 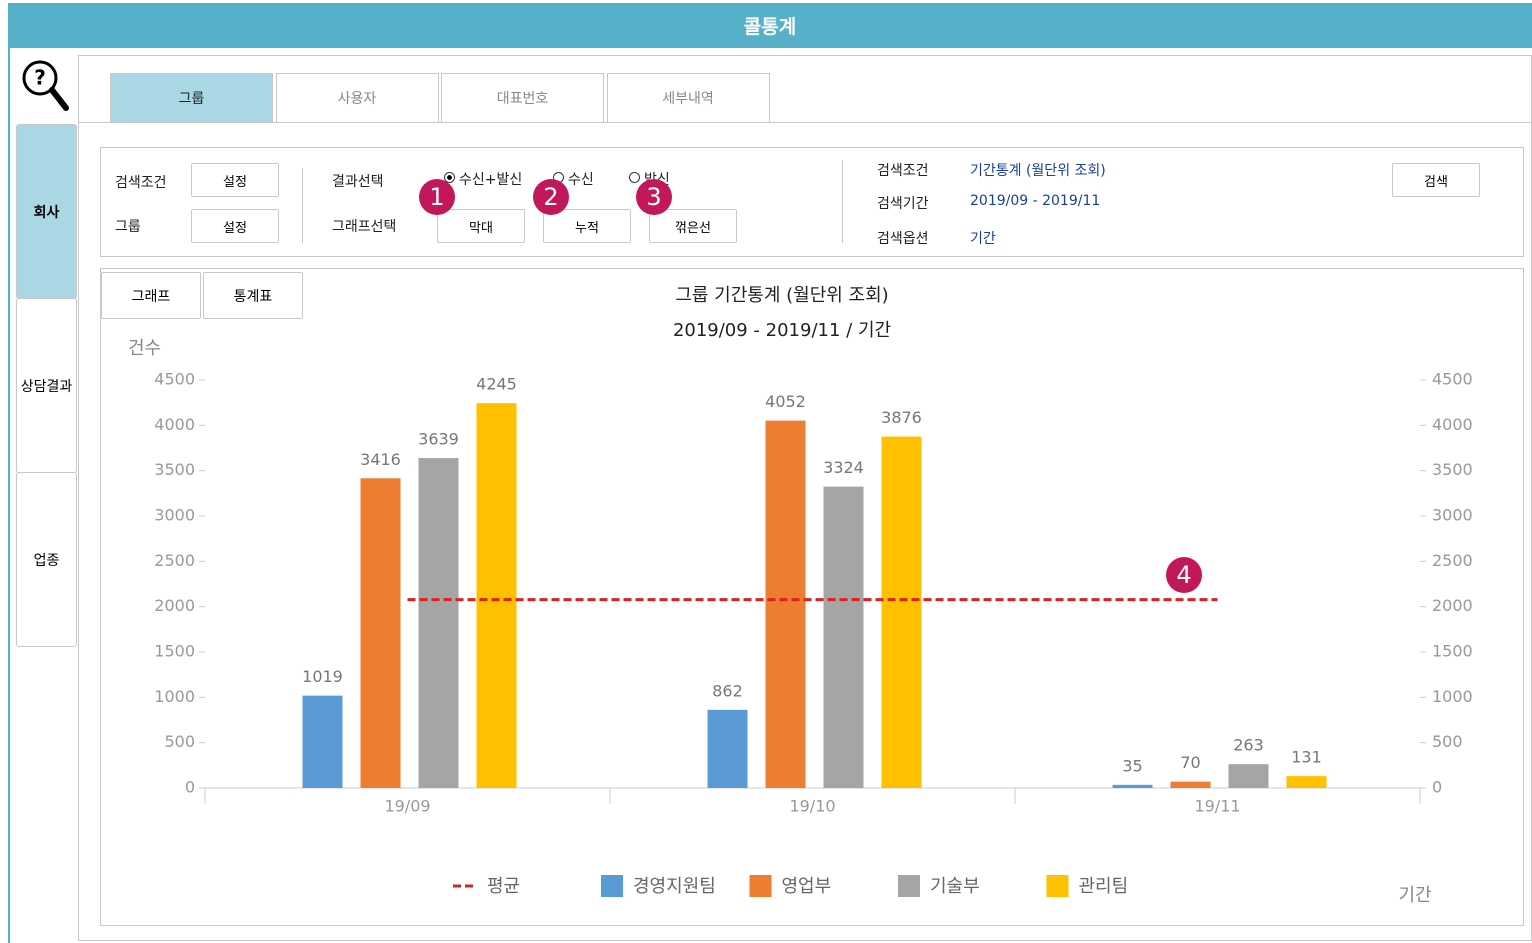 I want to click on marker: 1, so click(x=437, y=197).